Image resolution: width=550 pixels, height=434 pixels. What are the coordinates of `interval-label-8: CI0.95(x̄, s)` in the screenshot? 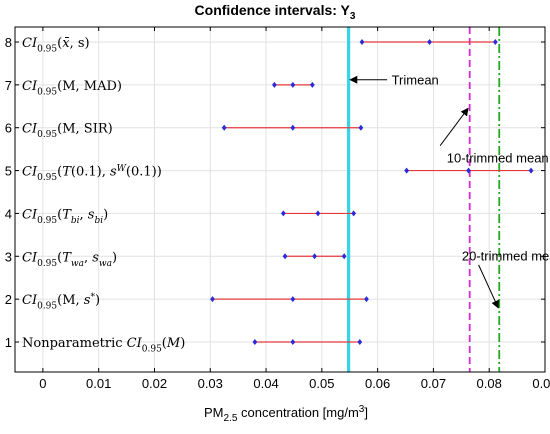 It's located at (56, 45).